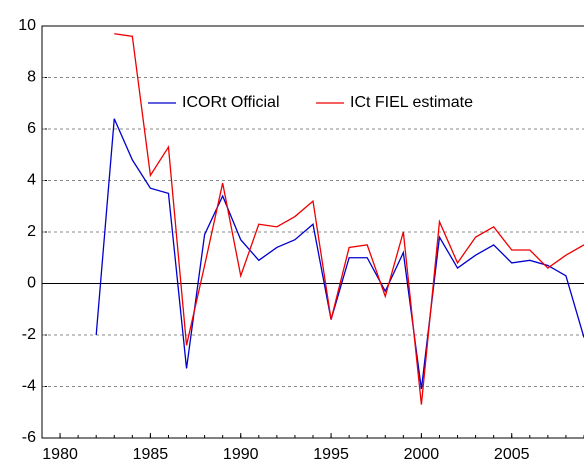 The image size is (584, 470). Describe the element at coordinates (151, 454) in the screenshot. I see `x-tick-label: 1985` at that location.